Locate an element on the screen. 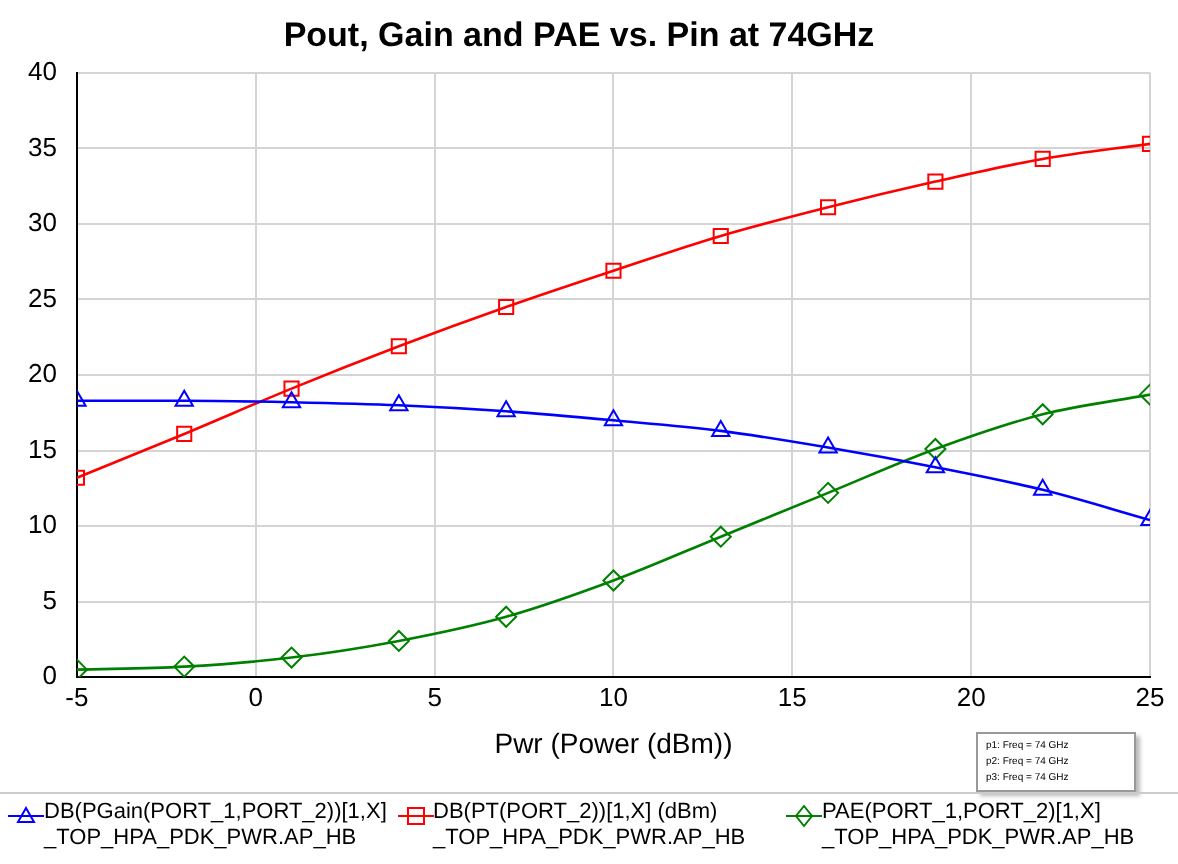 This screenshot has height=864, width=1178. x-tick-label: 0 is located at coordinates (255, 696).